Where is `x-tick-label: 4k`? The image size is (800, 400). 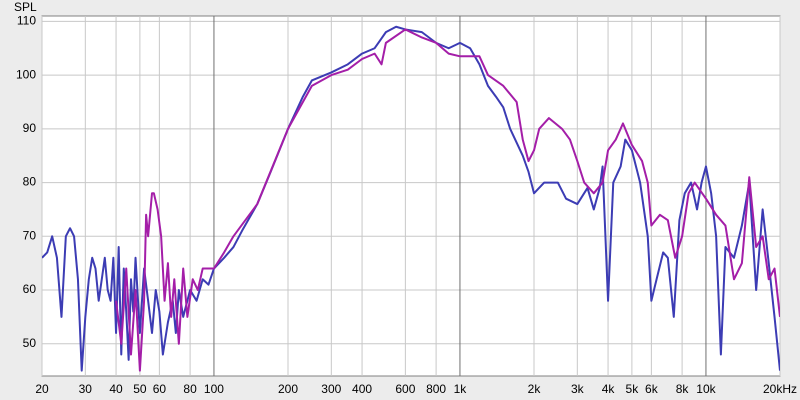 x-tick-label: 4k is located at coordinates (609, 389).